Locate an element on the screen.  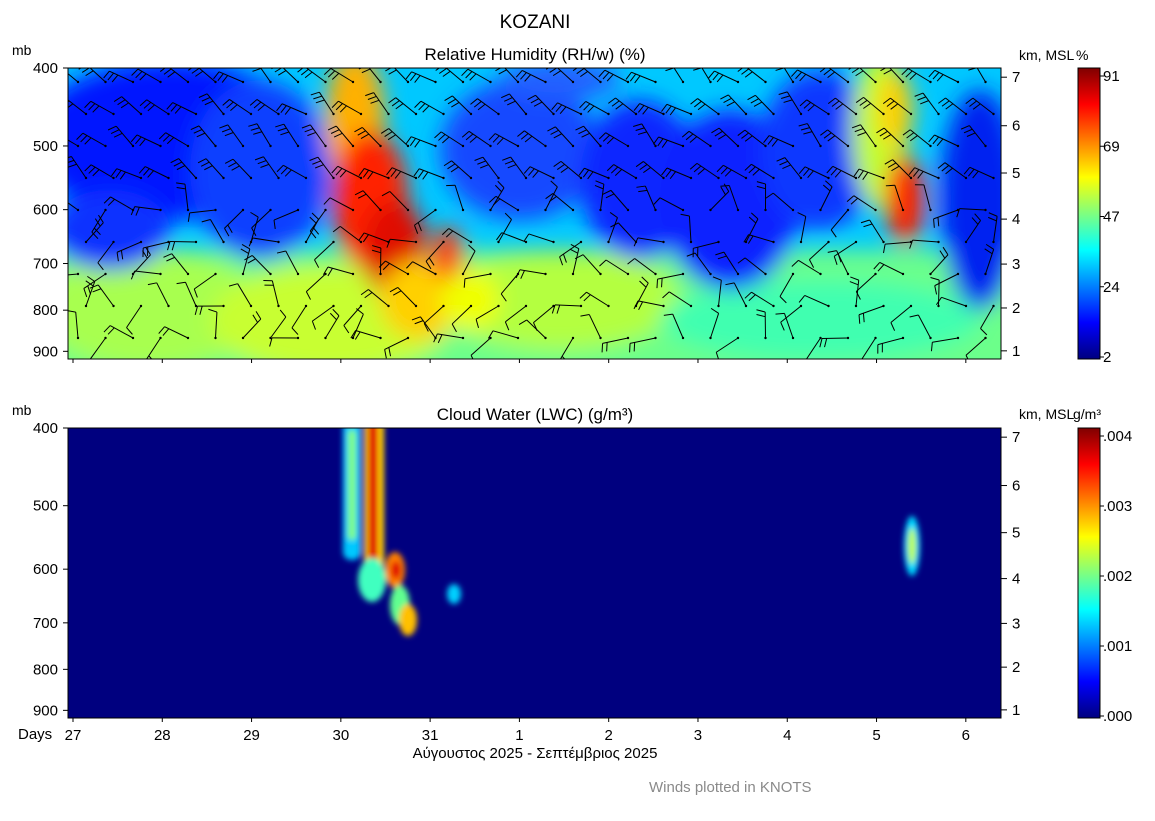
rh-pressure-tick-label: 600 is located at coordinates (45, 210).